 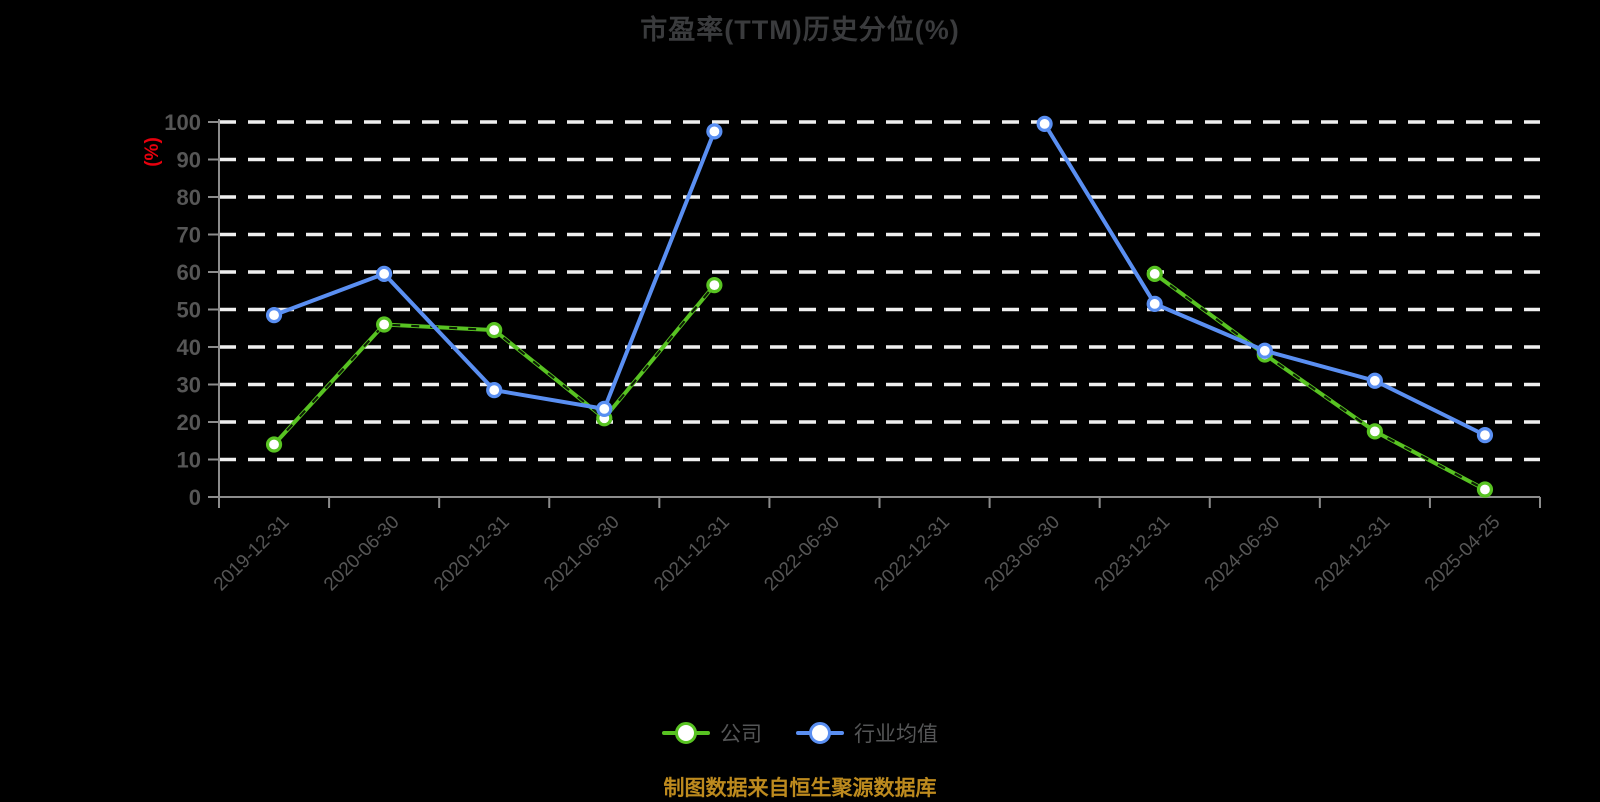 I want to click on legend-item-industry-average: 行业均值, so click(x=867, y=733).